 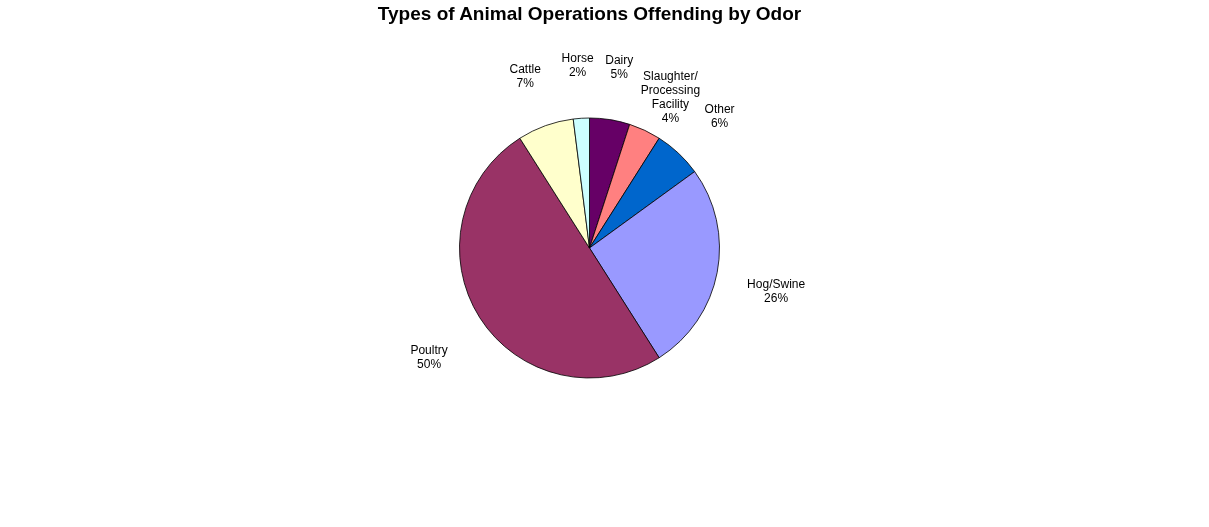 What do you see at coordinates (670, 118) in the screenshot?
I see `data-label: 4%` at bounding box center [670, 118].